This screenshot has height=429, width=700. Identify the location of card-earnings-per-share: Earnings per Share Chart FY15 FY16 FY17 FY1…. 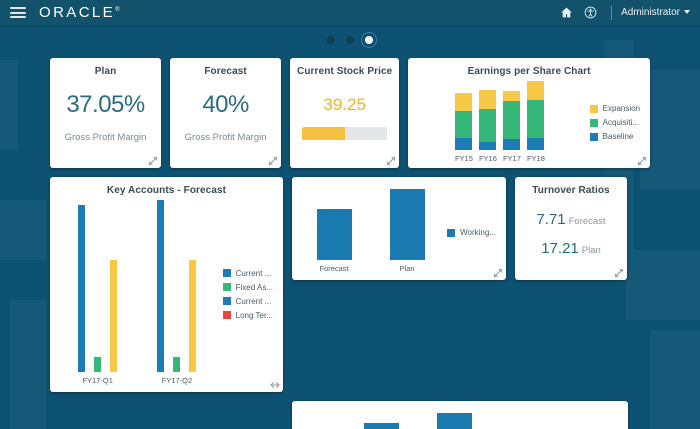
(529, 113).